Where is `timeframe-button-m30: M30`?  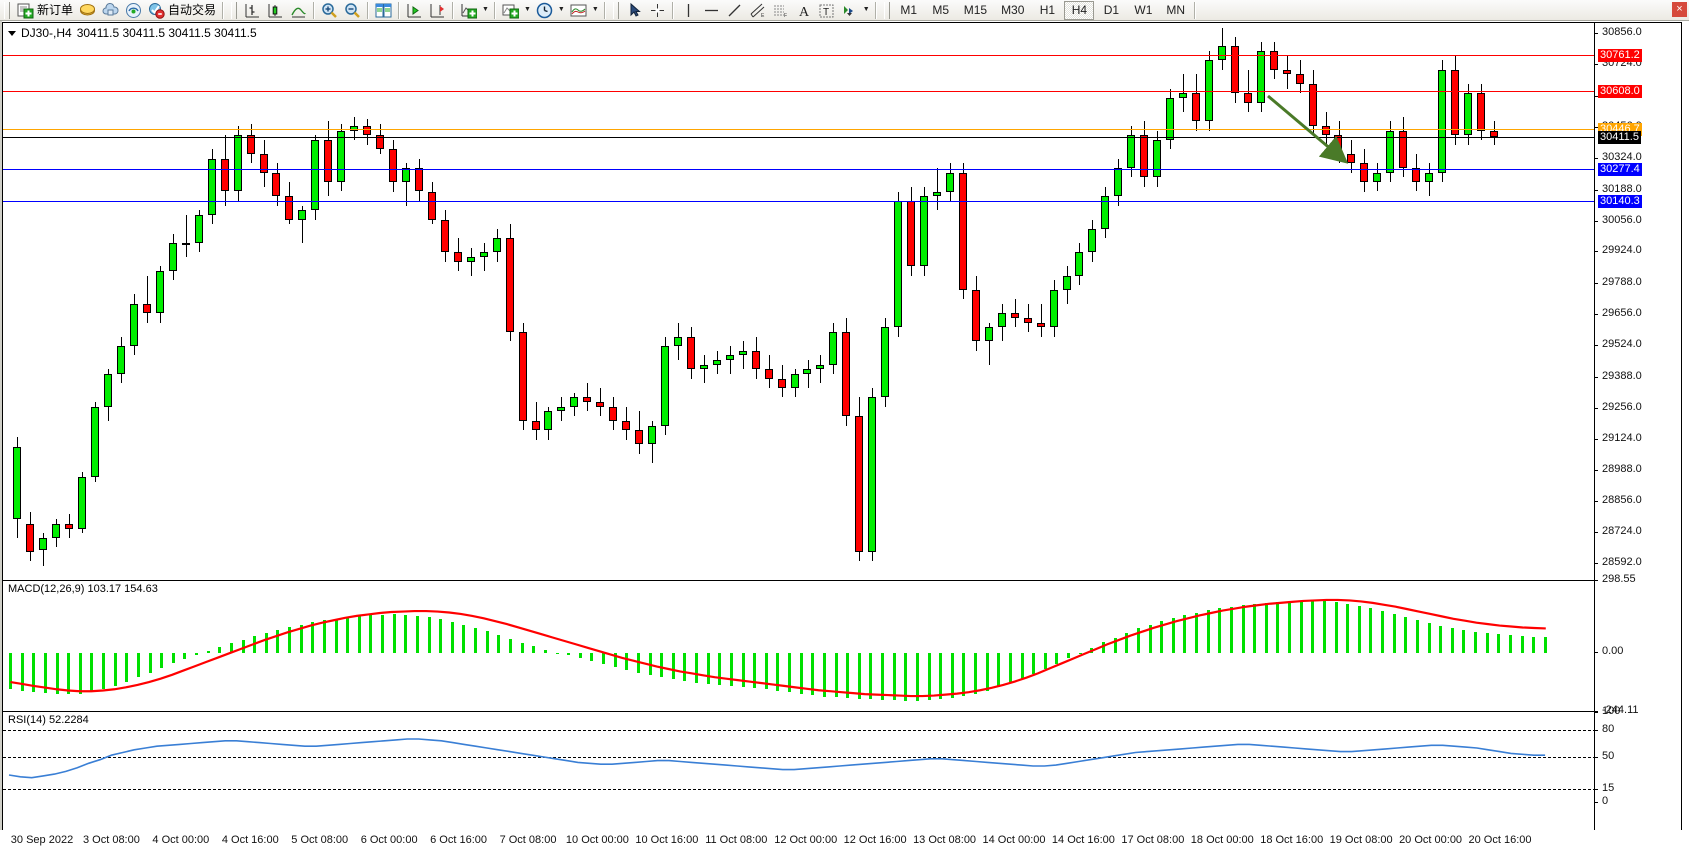 timeframe-button-m30: M30 is located at coordinates (1013, 10).